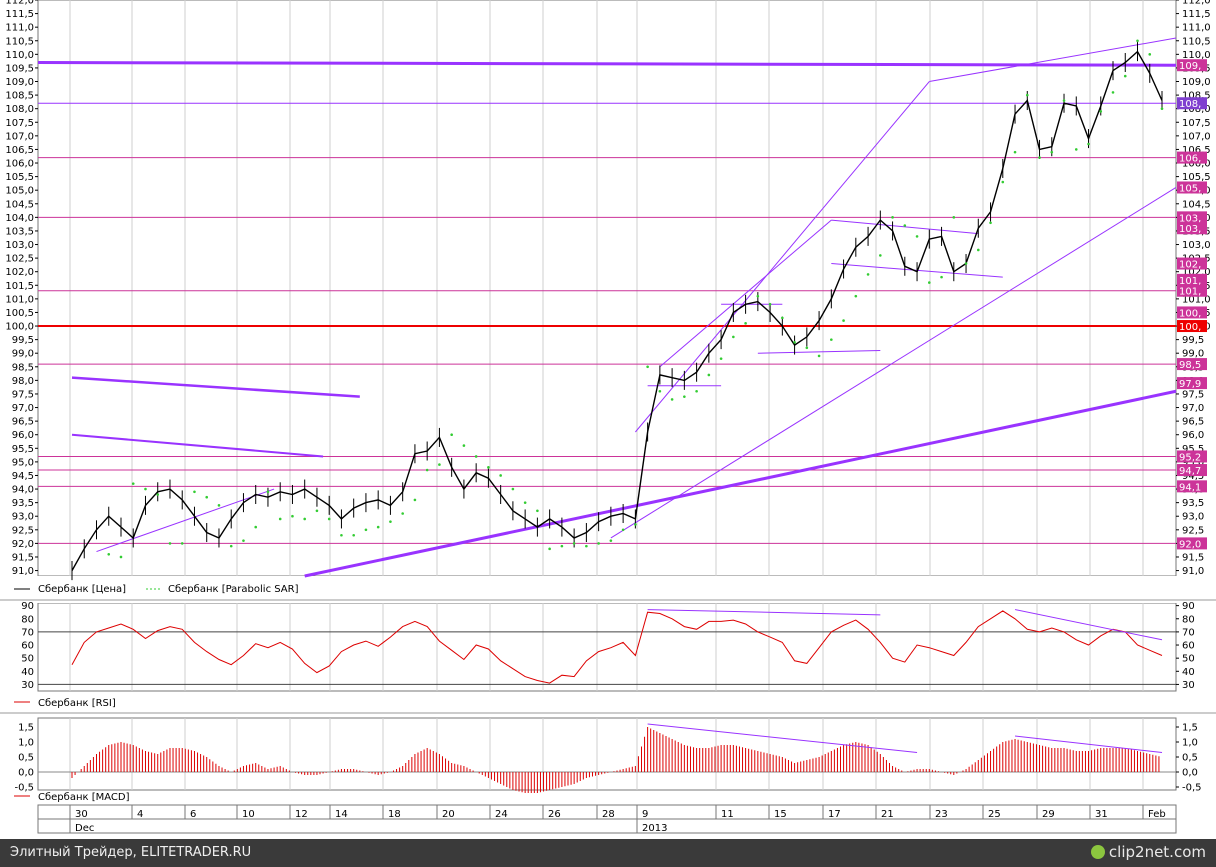  I want to click on legend-rsi: Сбербанк [RSI], so click(77, 703).